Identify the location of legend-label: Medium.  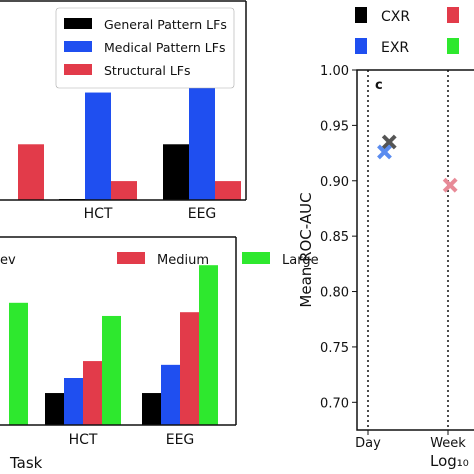
(183, 260).